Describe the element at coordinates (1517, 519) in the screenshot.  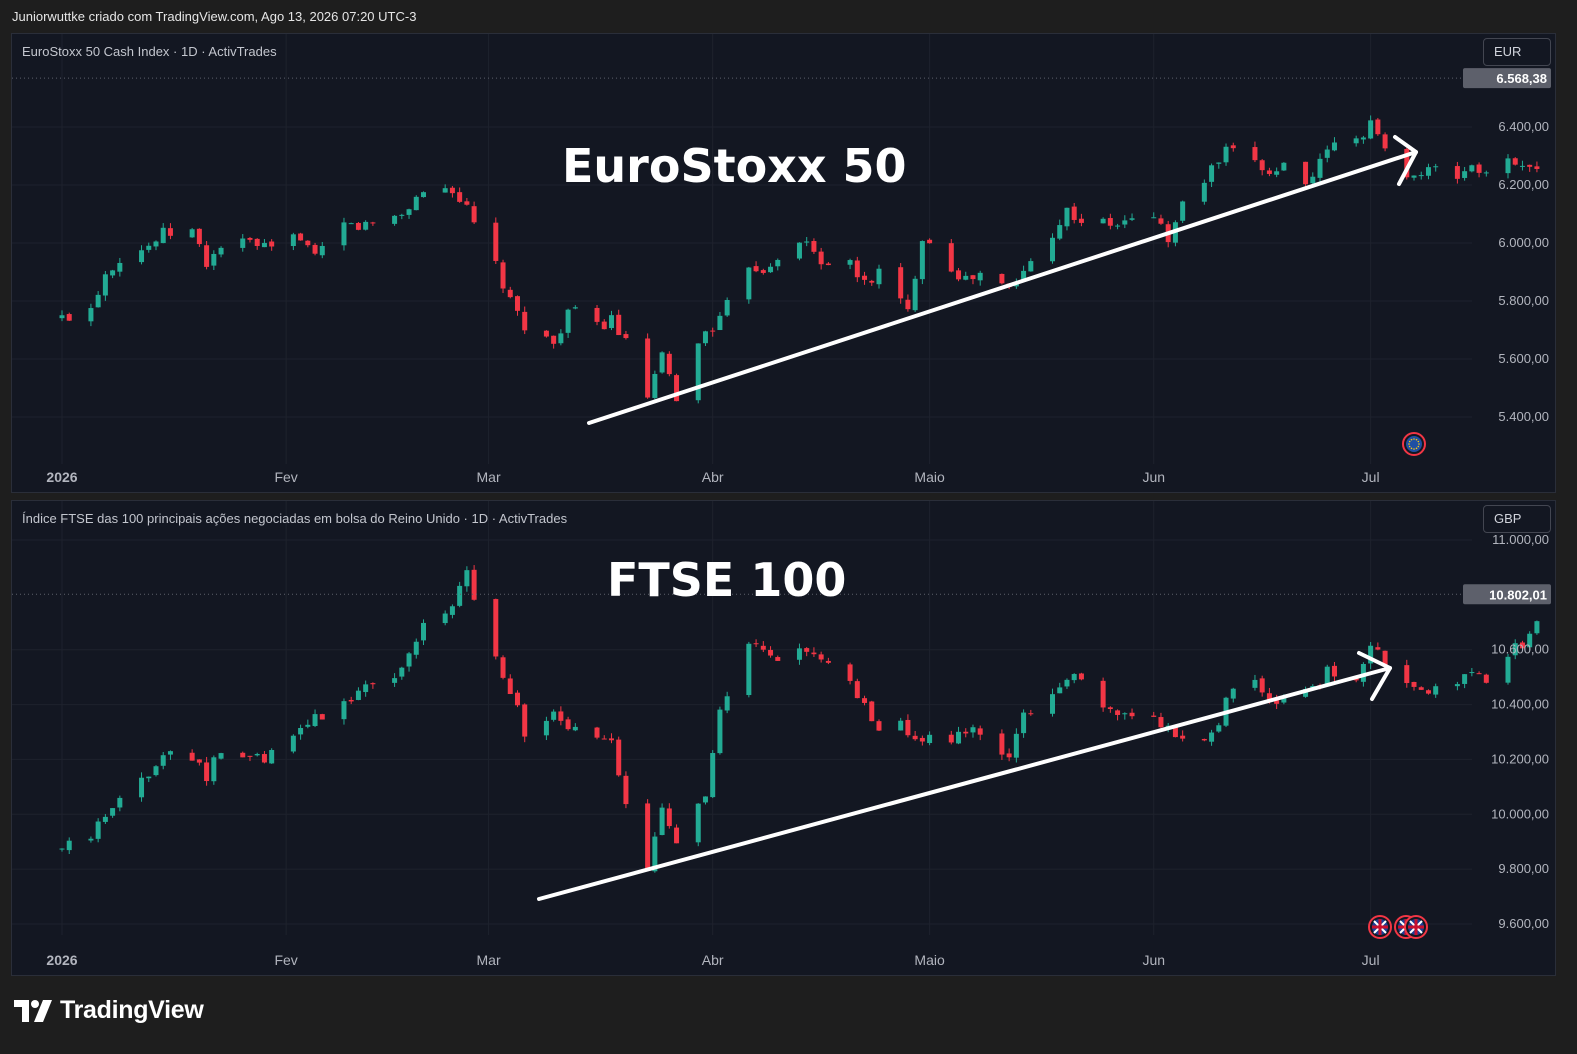
I see `currency-button: GBP` at that location.